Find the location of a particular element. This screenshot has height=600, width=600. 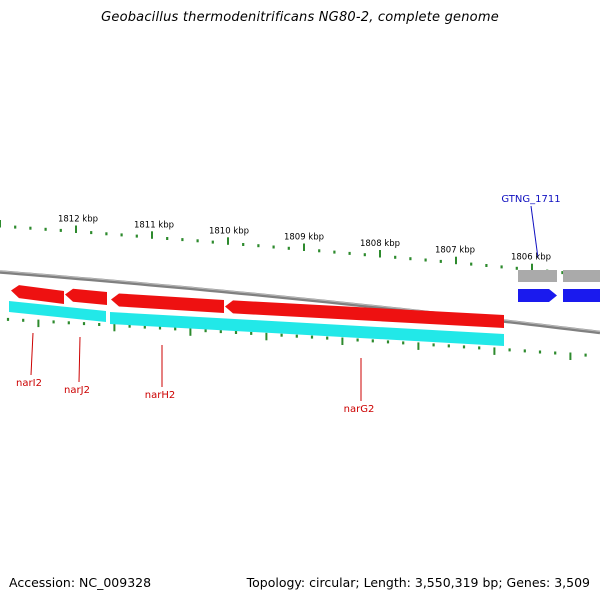

gene-track is located at coordinates (304, 308).